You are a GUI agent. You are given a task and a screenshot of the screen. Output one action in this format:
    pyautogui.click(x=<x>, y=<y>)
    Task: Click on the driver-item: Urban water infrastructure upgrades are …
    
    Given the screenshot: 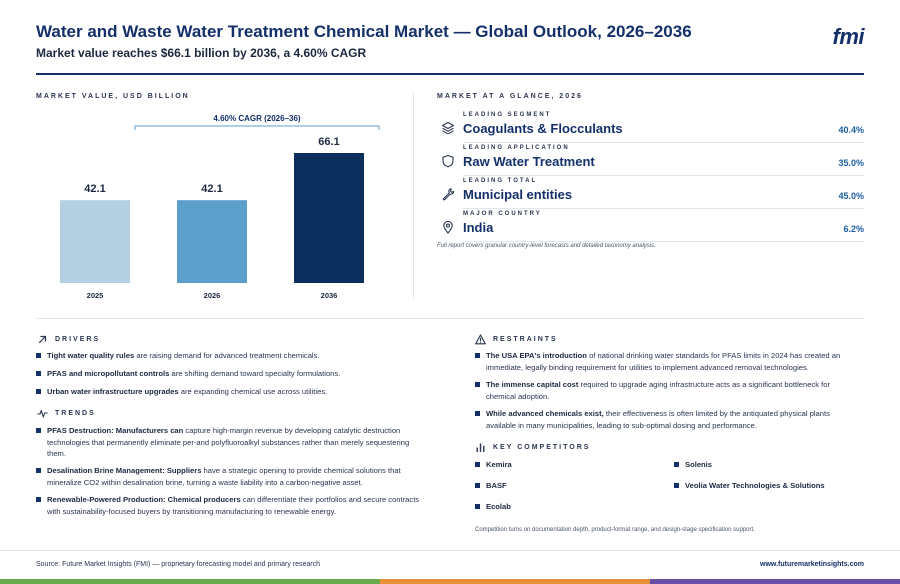 What is the action you would take?
    pyautogui.click(x=226, y=392)
    